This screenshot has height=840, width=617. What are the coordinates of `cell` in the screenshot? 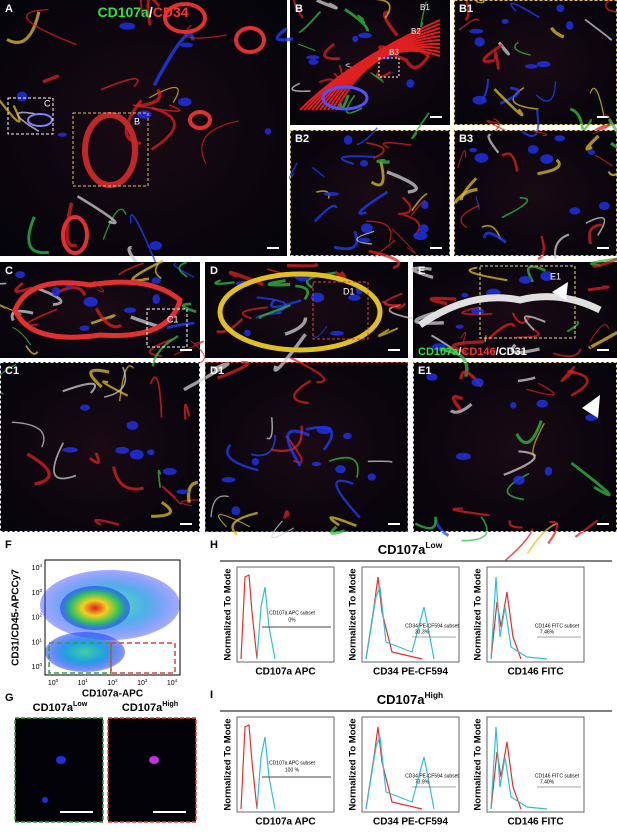 It's located at (154, 760).